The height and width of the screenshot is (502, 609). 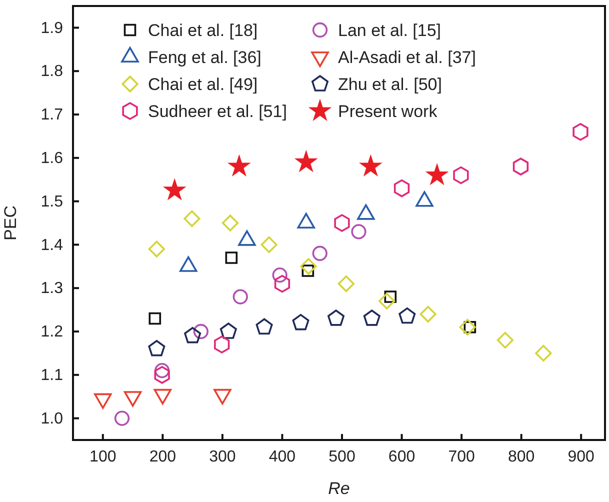 I want to click on legend-label: Sudheer et al. [51], so click(x=217, y=111).